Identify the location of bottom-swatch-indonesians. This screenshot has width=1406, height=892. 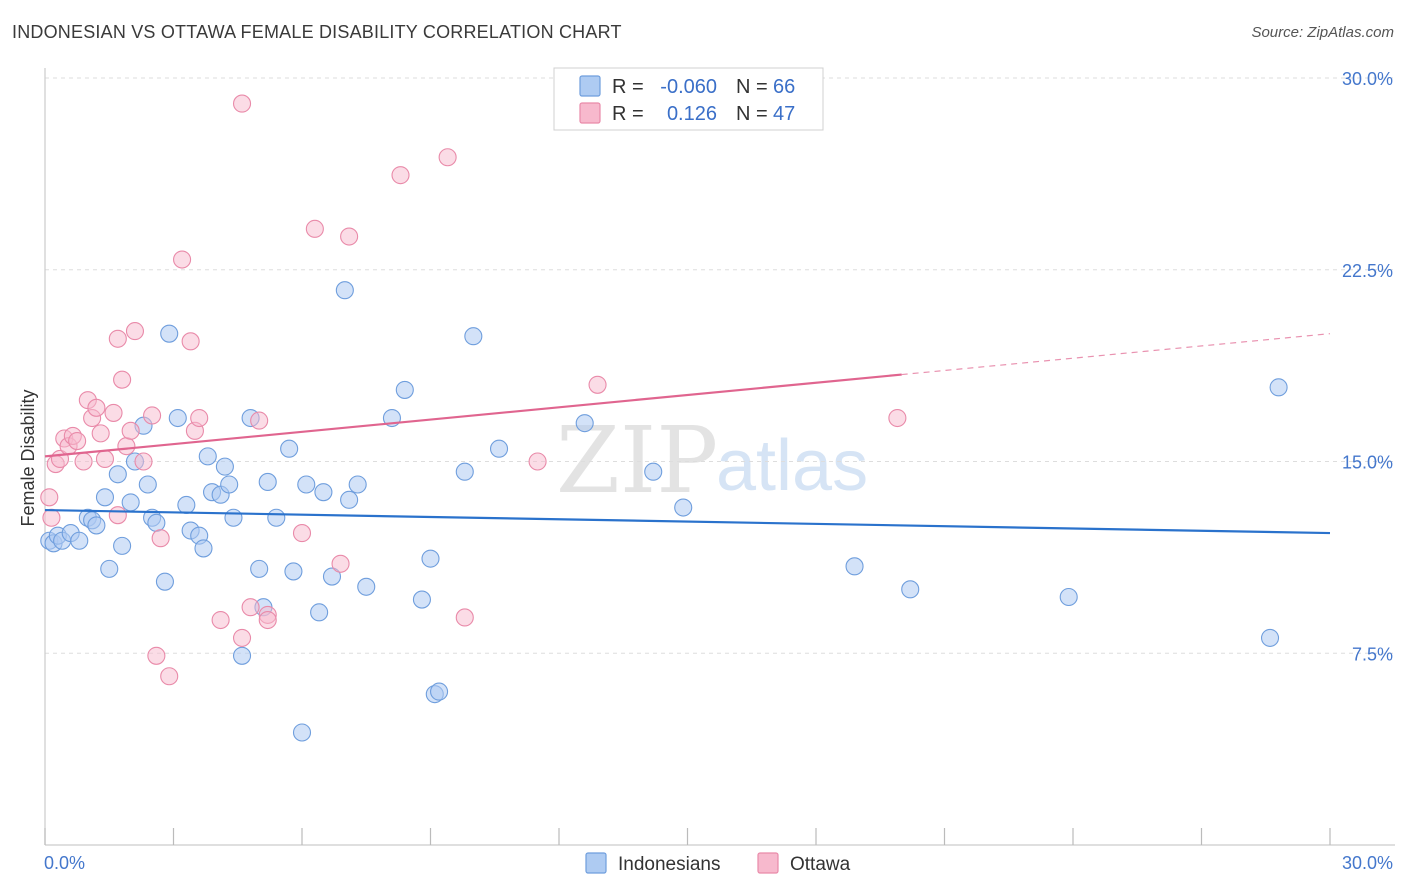
(596, 863).